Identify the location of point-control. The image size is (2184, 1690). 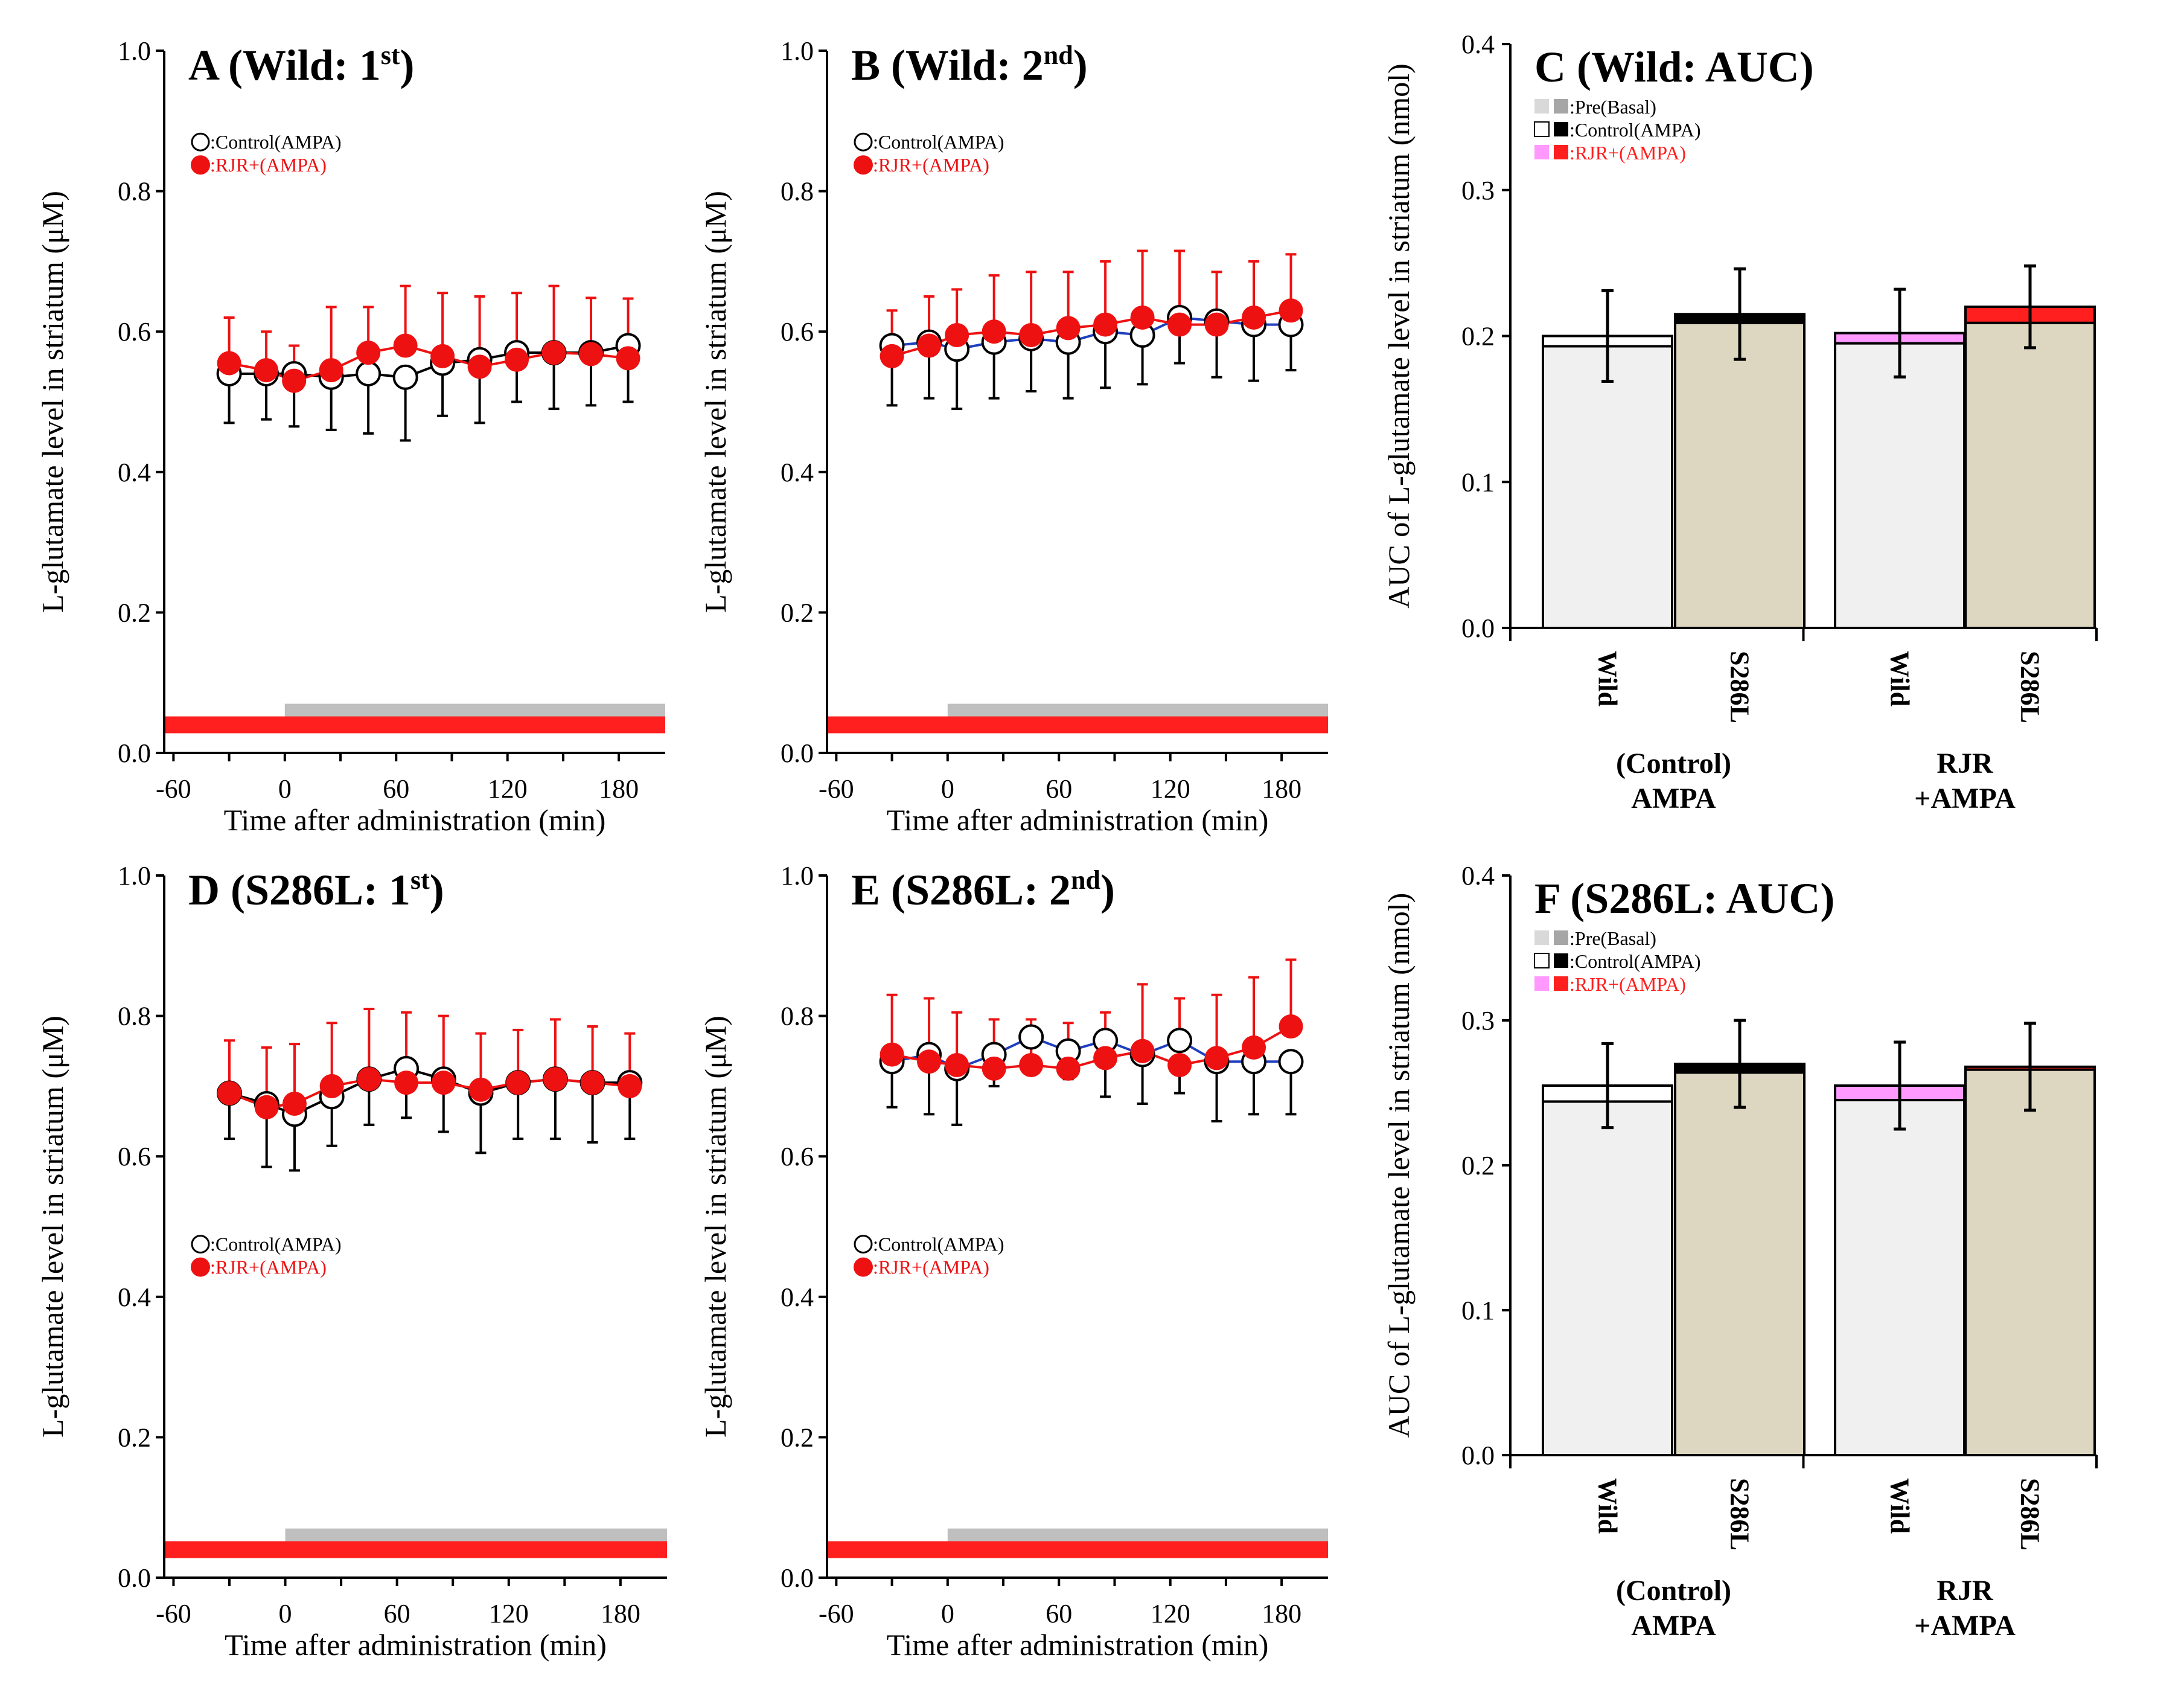
(1180, 1041).